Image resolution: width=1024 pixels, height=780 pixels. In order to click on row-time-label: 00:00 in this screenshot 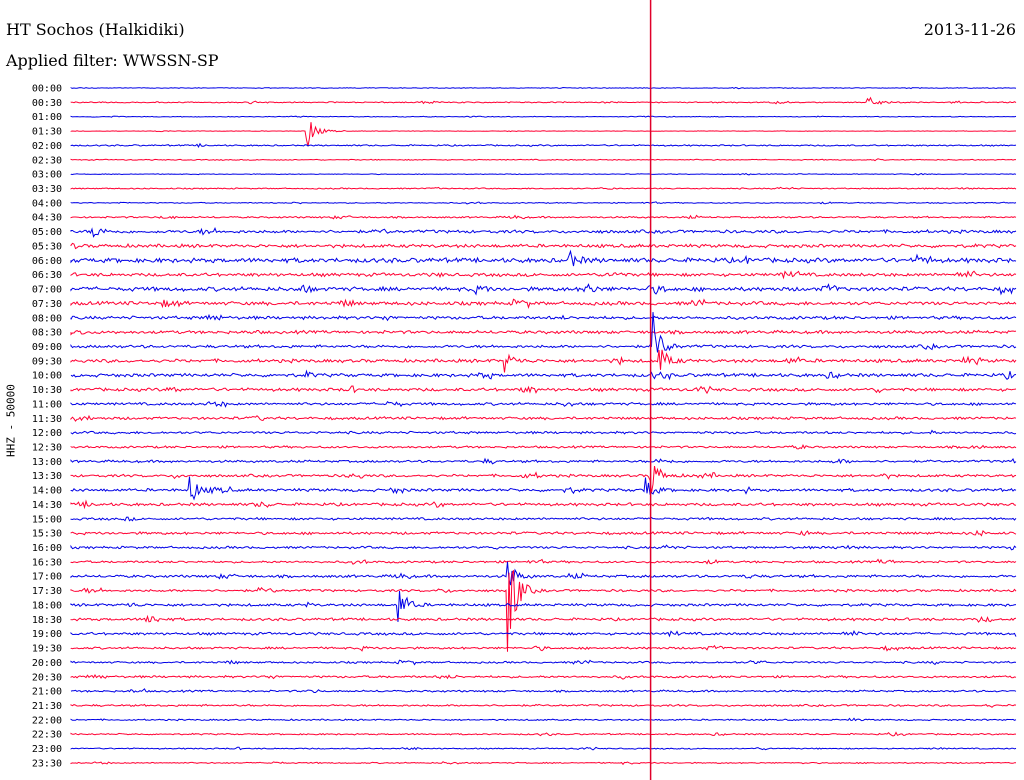, I will do `click(47, 89)`.